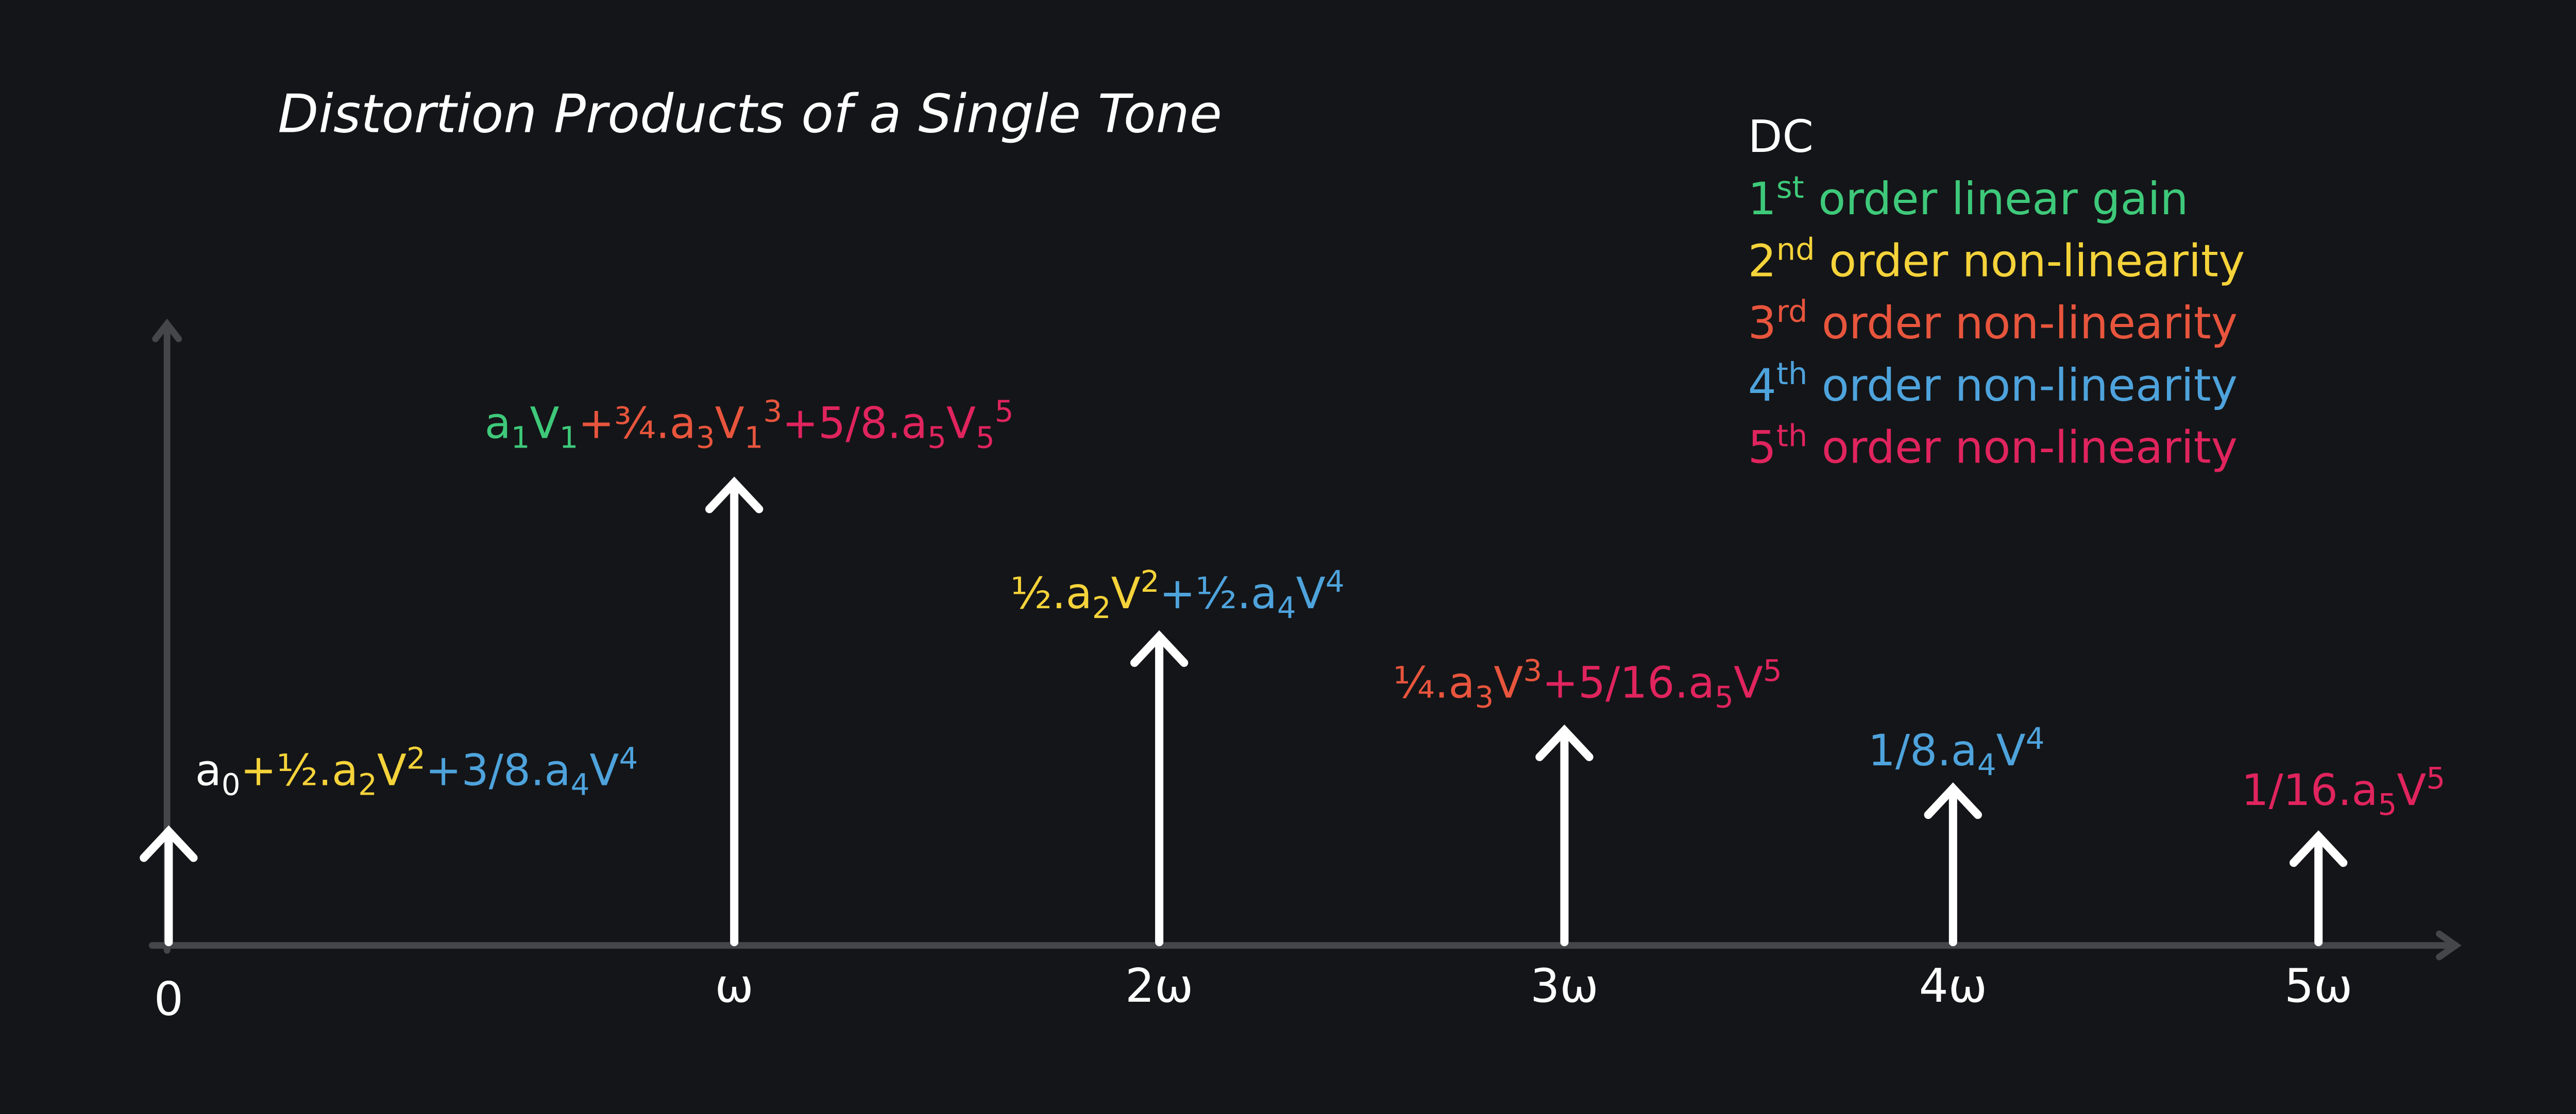  What do you see at coordinates (734, 986) in the screenshot?
I see `x-axis-label: ω` at bounding box center [734, 986].